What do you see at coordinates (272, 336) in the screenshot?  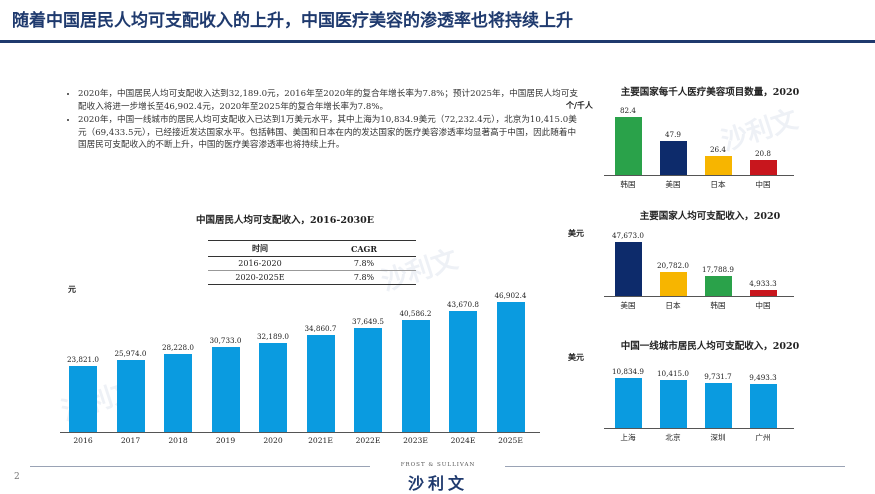 I see `bar-value-label: 32,189.0` at bounding box center [272, 336].